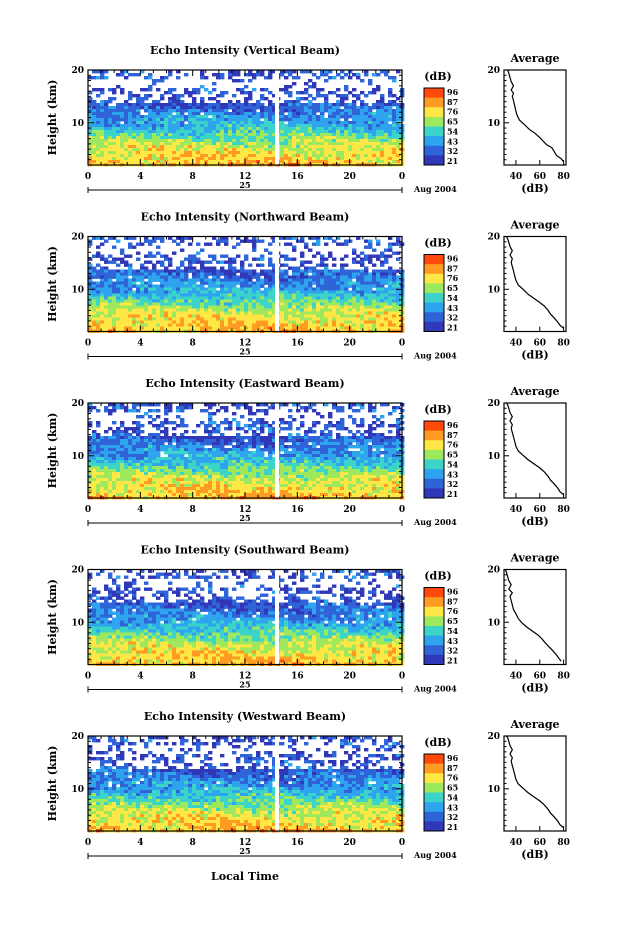  What do you see at coordinates (434, 278) in the screenshot?
I see `colorbar-swatch` at bounding box center [434, 278].